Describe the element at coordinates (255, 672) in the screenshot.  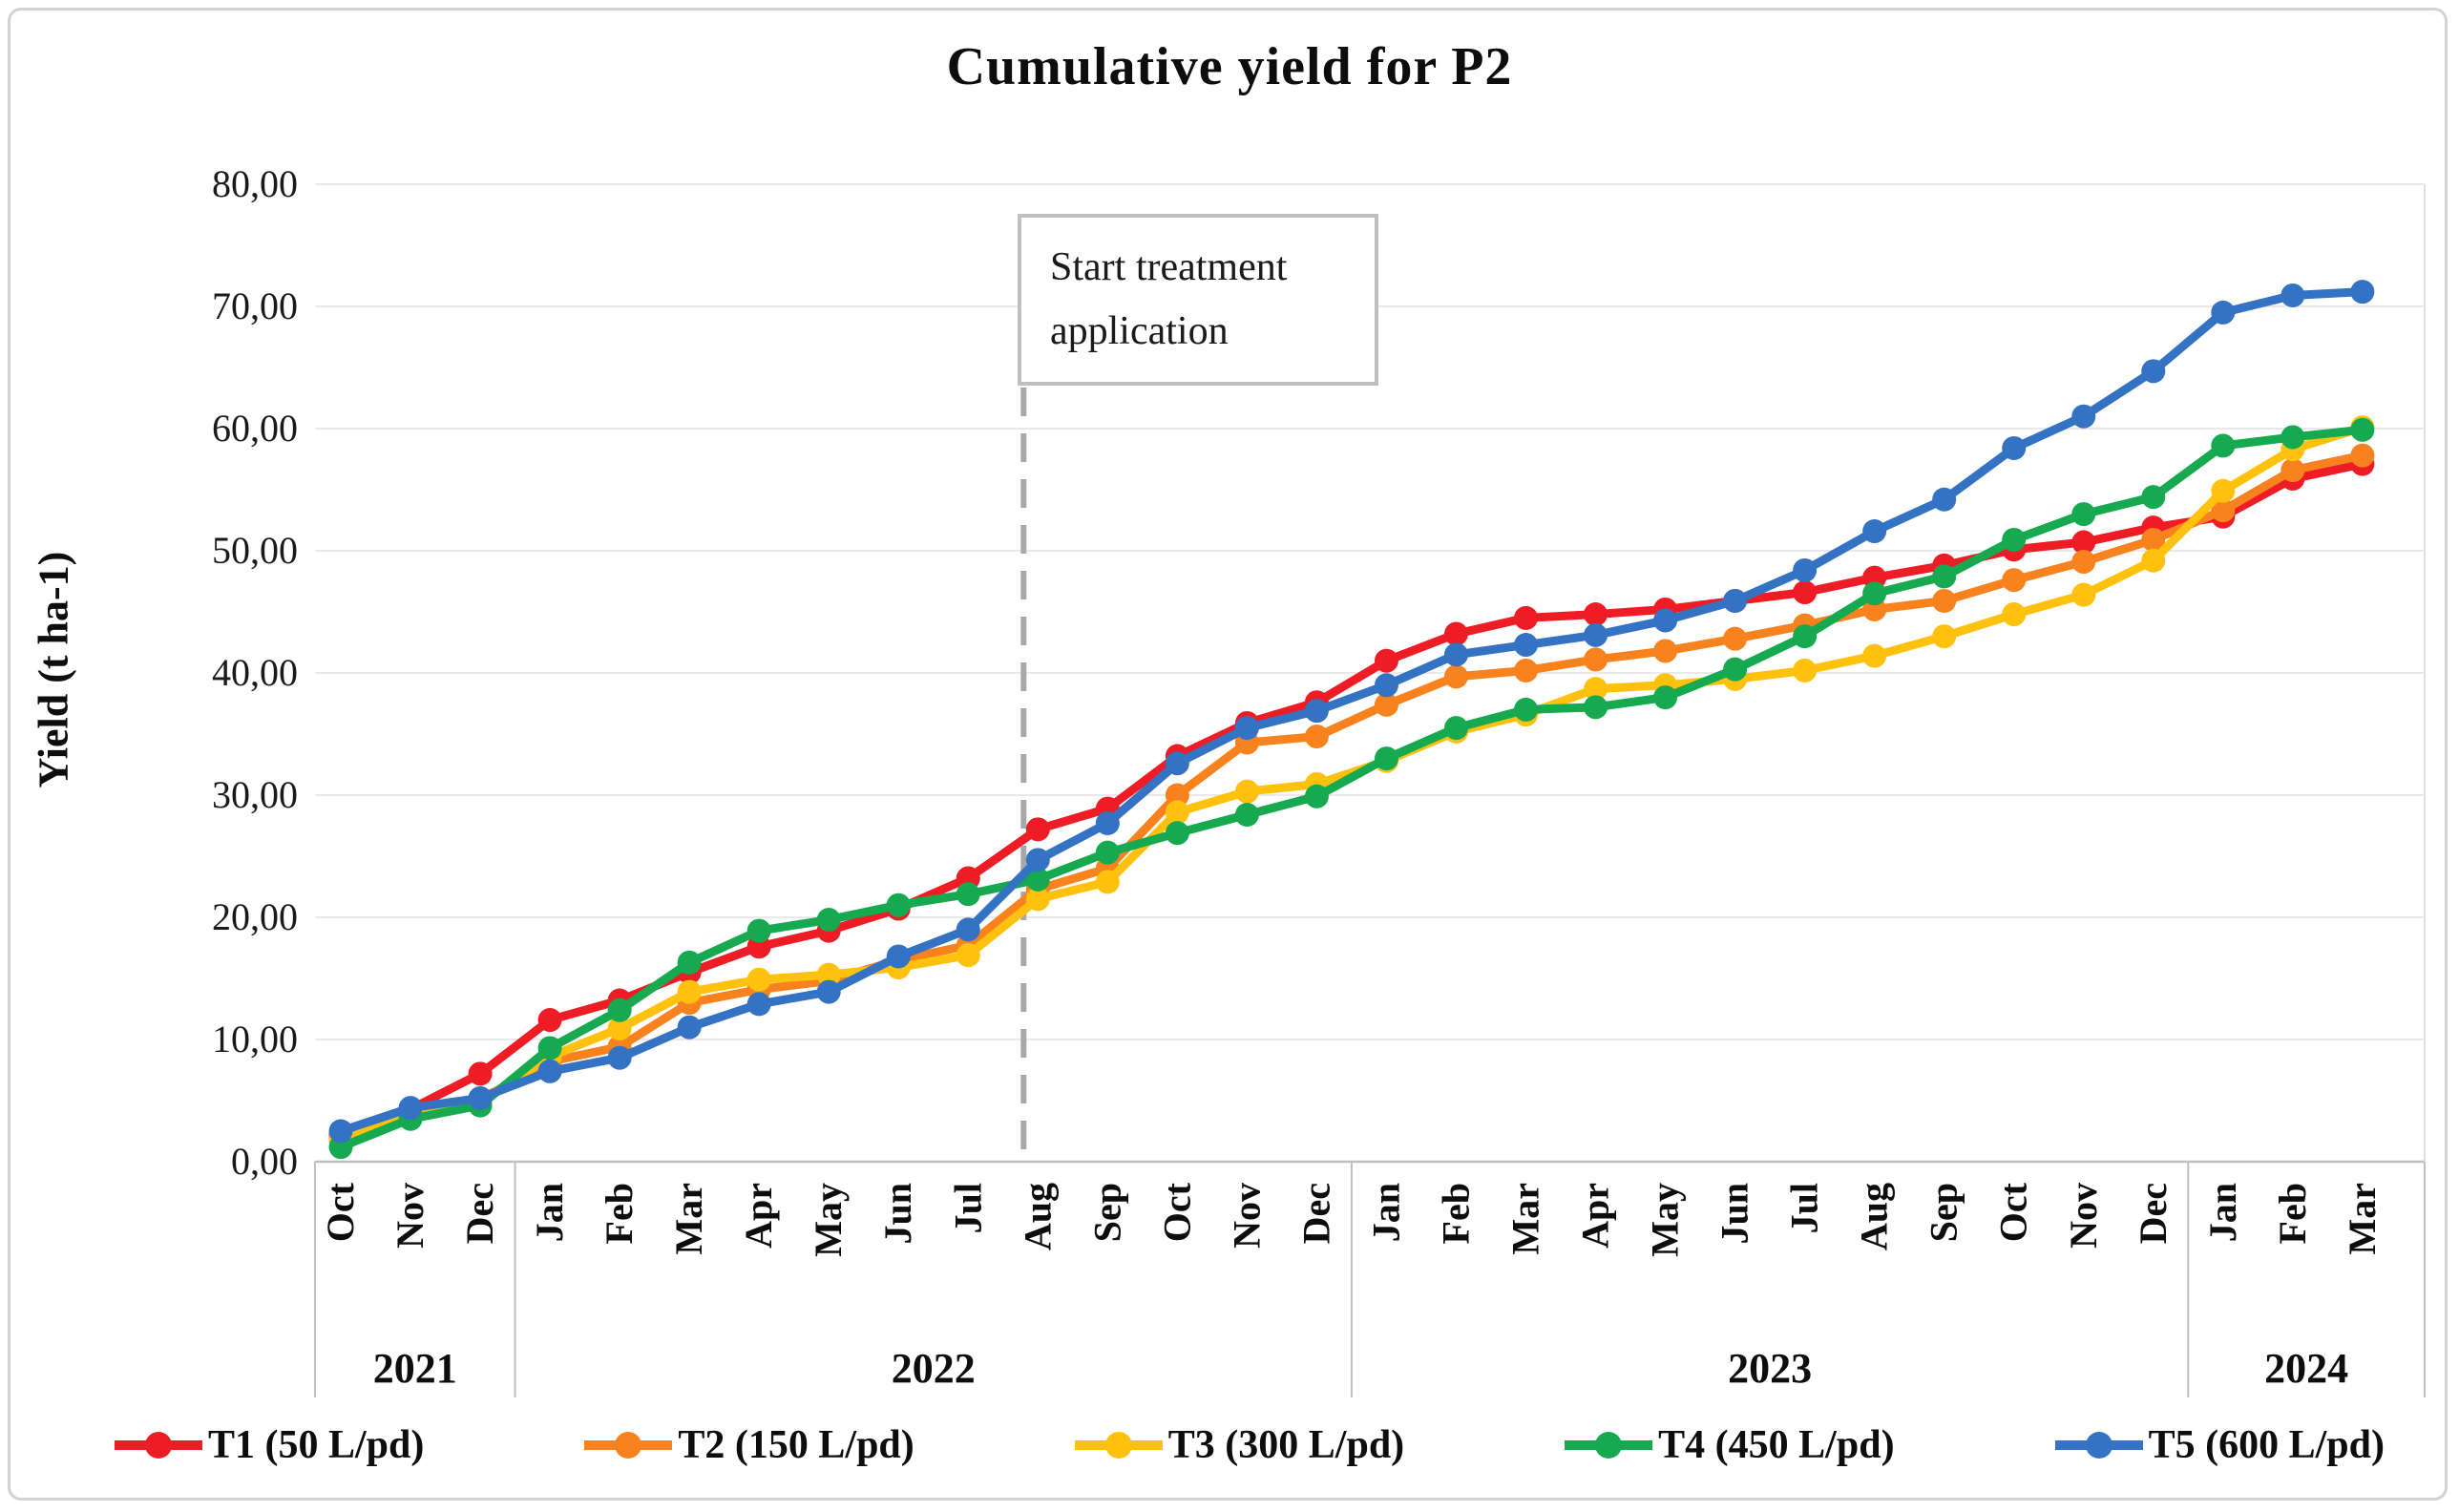
I see `y-tick-label: 40,00` at that location.